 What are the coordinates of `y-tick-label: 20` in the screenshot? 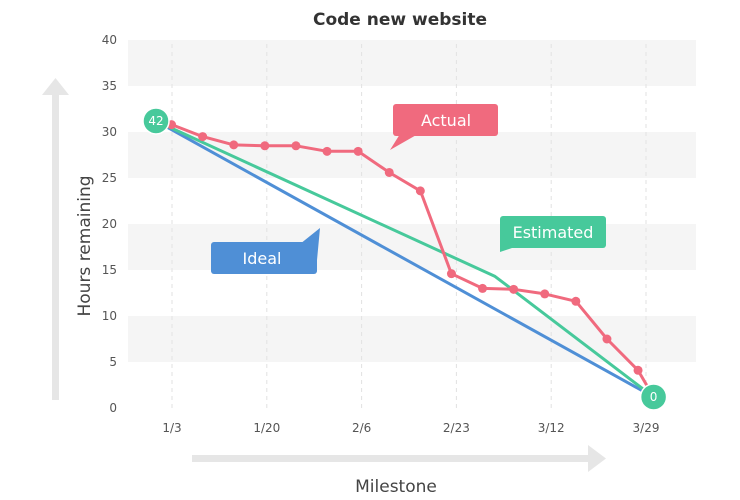 It's located at (109, 224).